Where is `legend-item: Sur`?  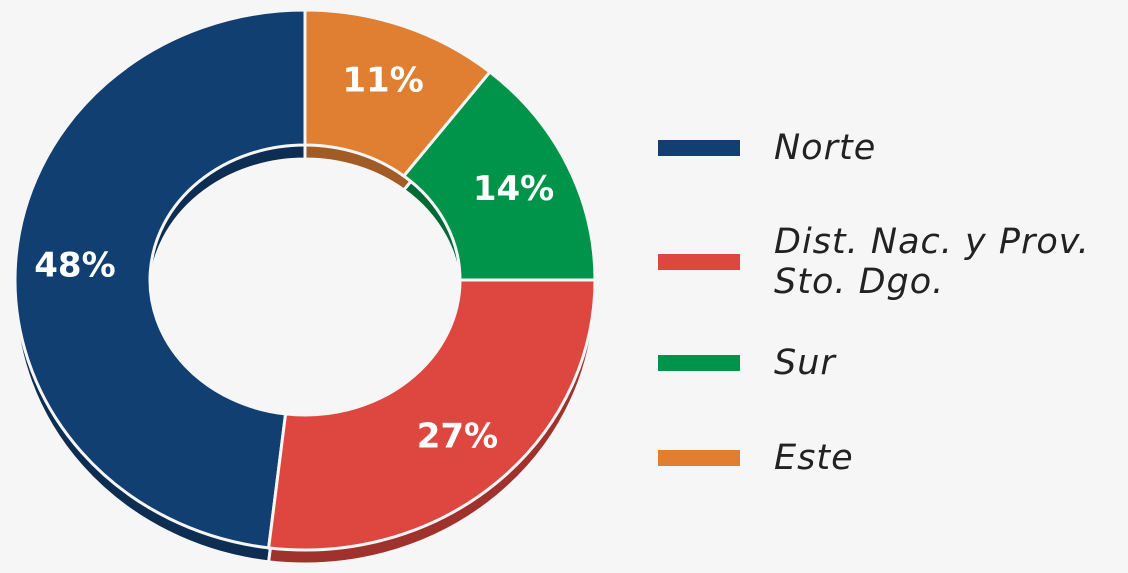 legend-item: Sur is located at coordinates (886, 363).